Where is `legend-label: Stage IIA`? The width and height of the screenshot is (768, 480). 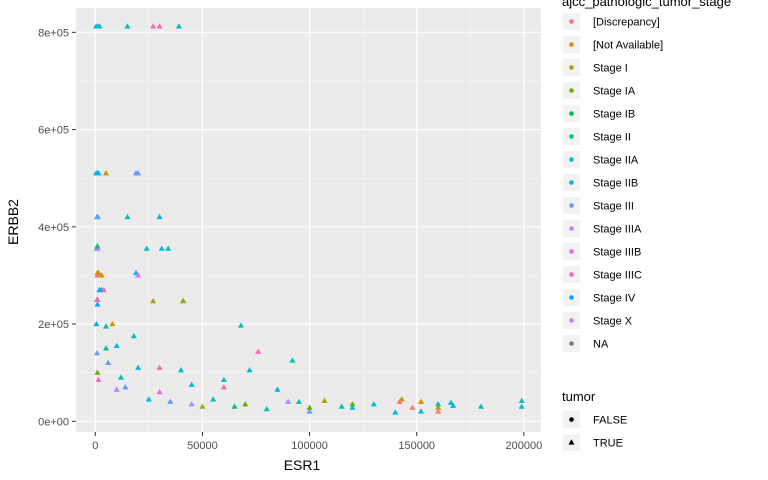
legend-label: Stage IIA is located at coordinates (616, 161).